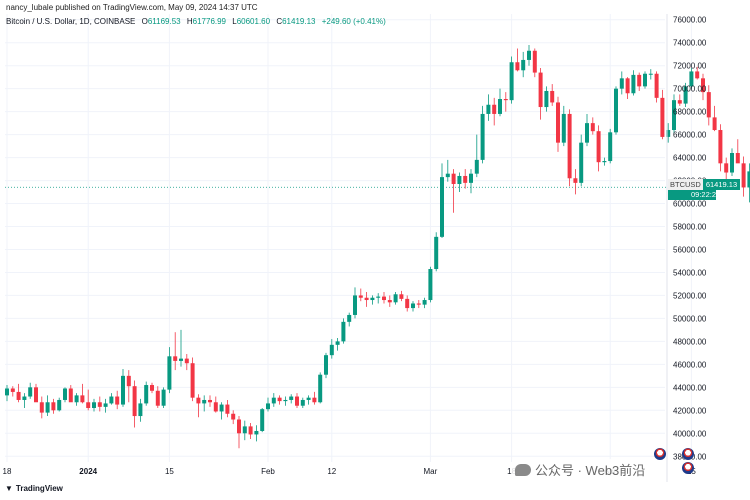 The width and height of the screenshot is (750, 500). I want to click on legend-open: 61169.53, so click(164, 21).